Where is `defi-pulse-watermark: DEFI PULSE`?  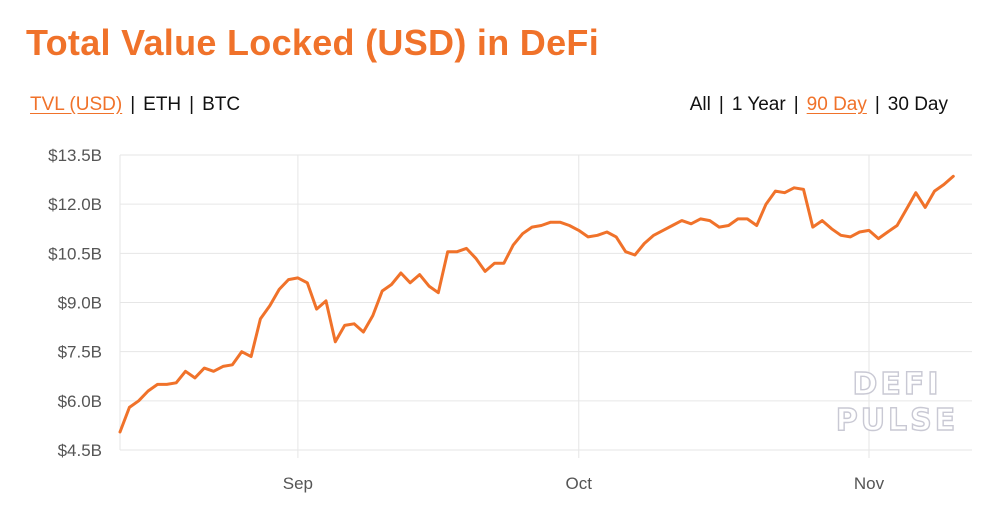
defi-pulse-watermark: DEFI PULSE is located at coordinates (897, 402).